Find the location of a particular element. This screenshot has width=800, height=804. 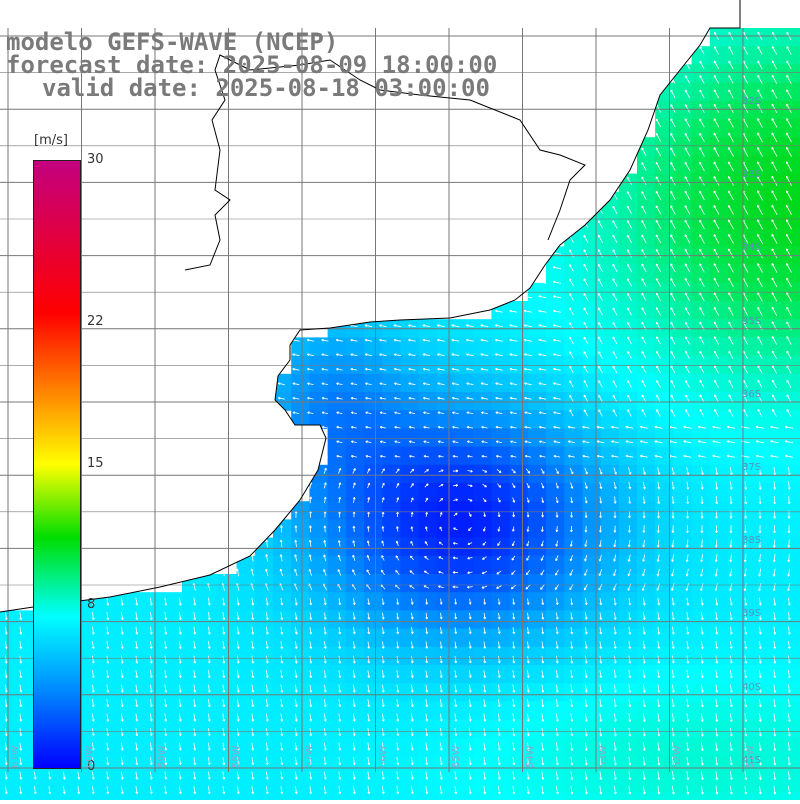

lat-label: 34S is located at coordinates (751, 247).